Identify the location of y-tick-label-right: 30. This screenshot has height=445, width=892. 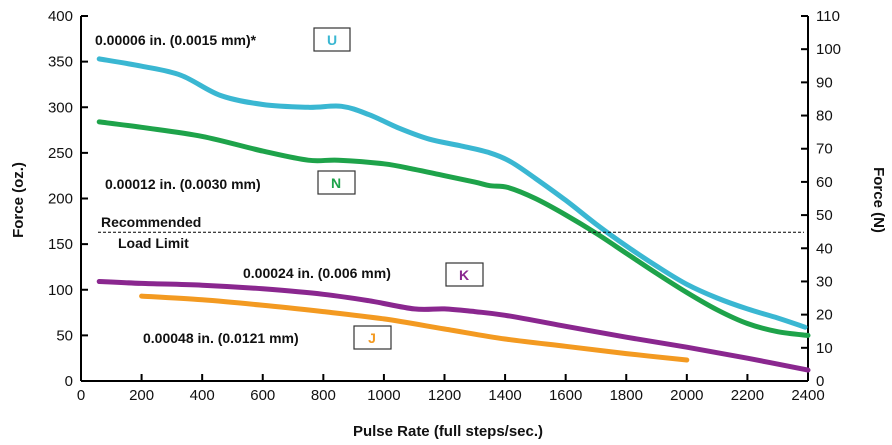
(824, 281).